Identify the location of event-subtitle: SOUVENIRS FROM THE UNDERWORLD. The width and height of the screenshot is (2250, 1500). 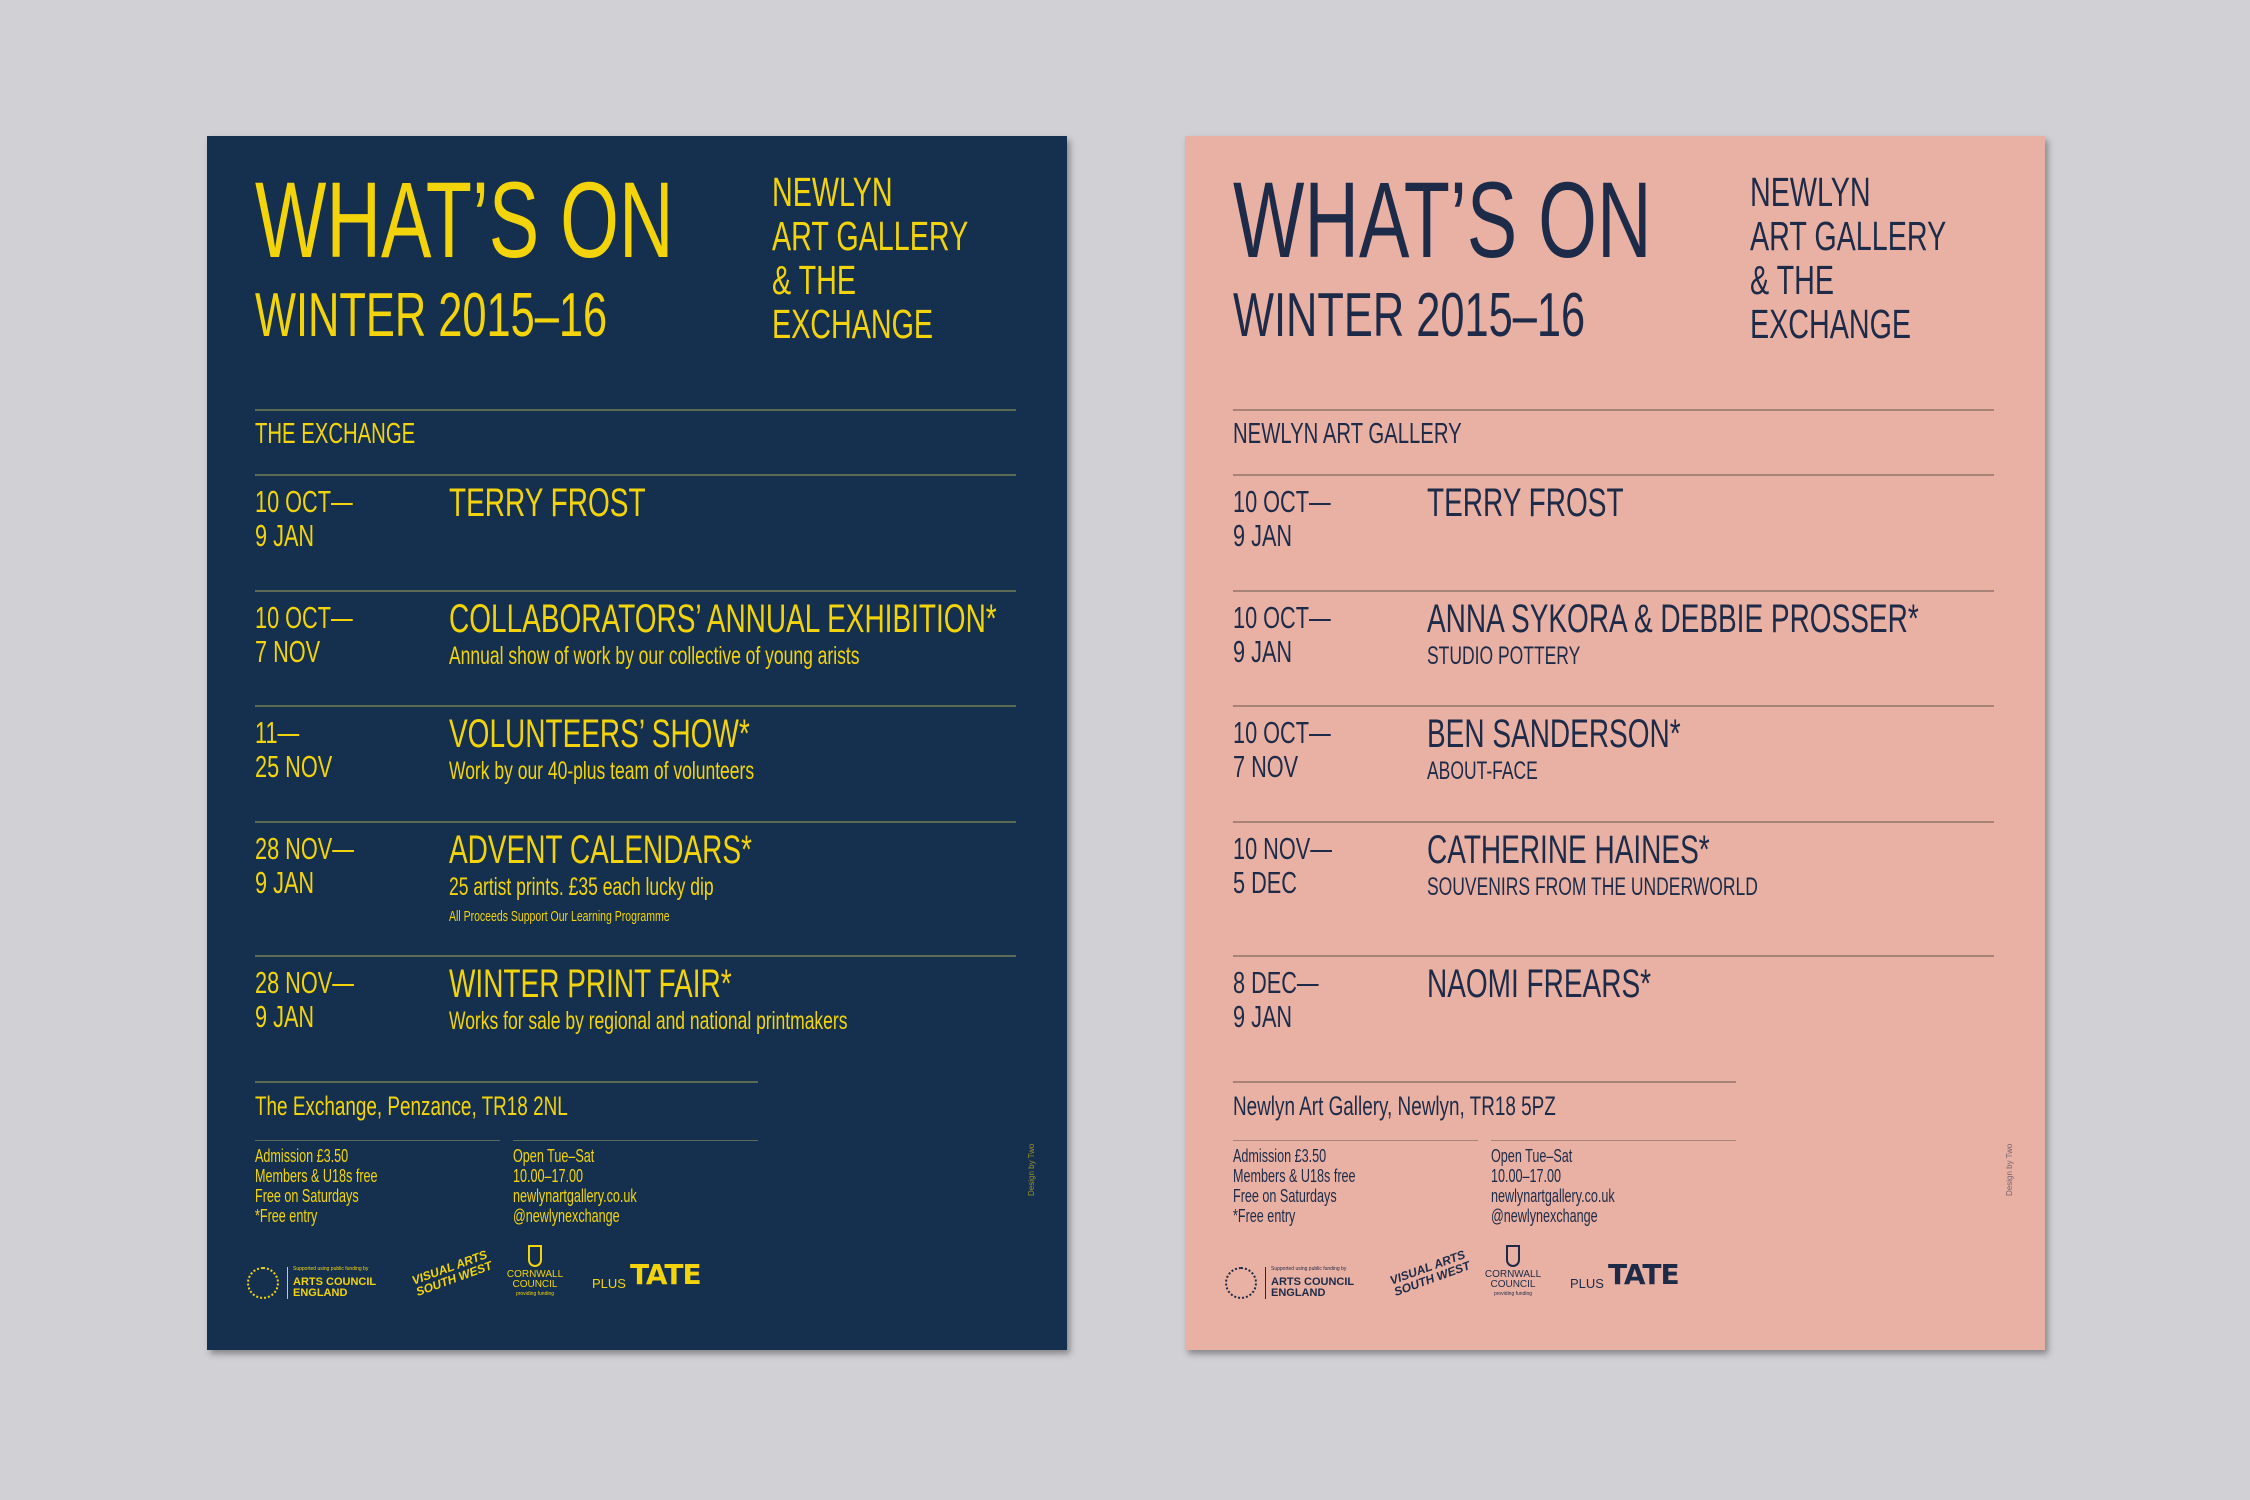
(1592, 887).